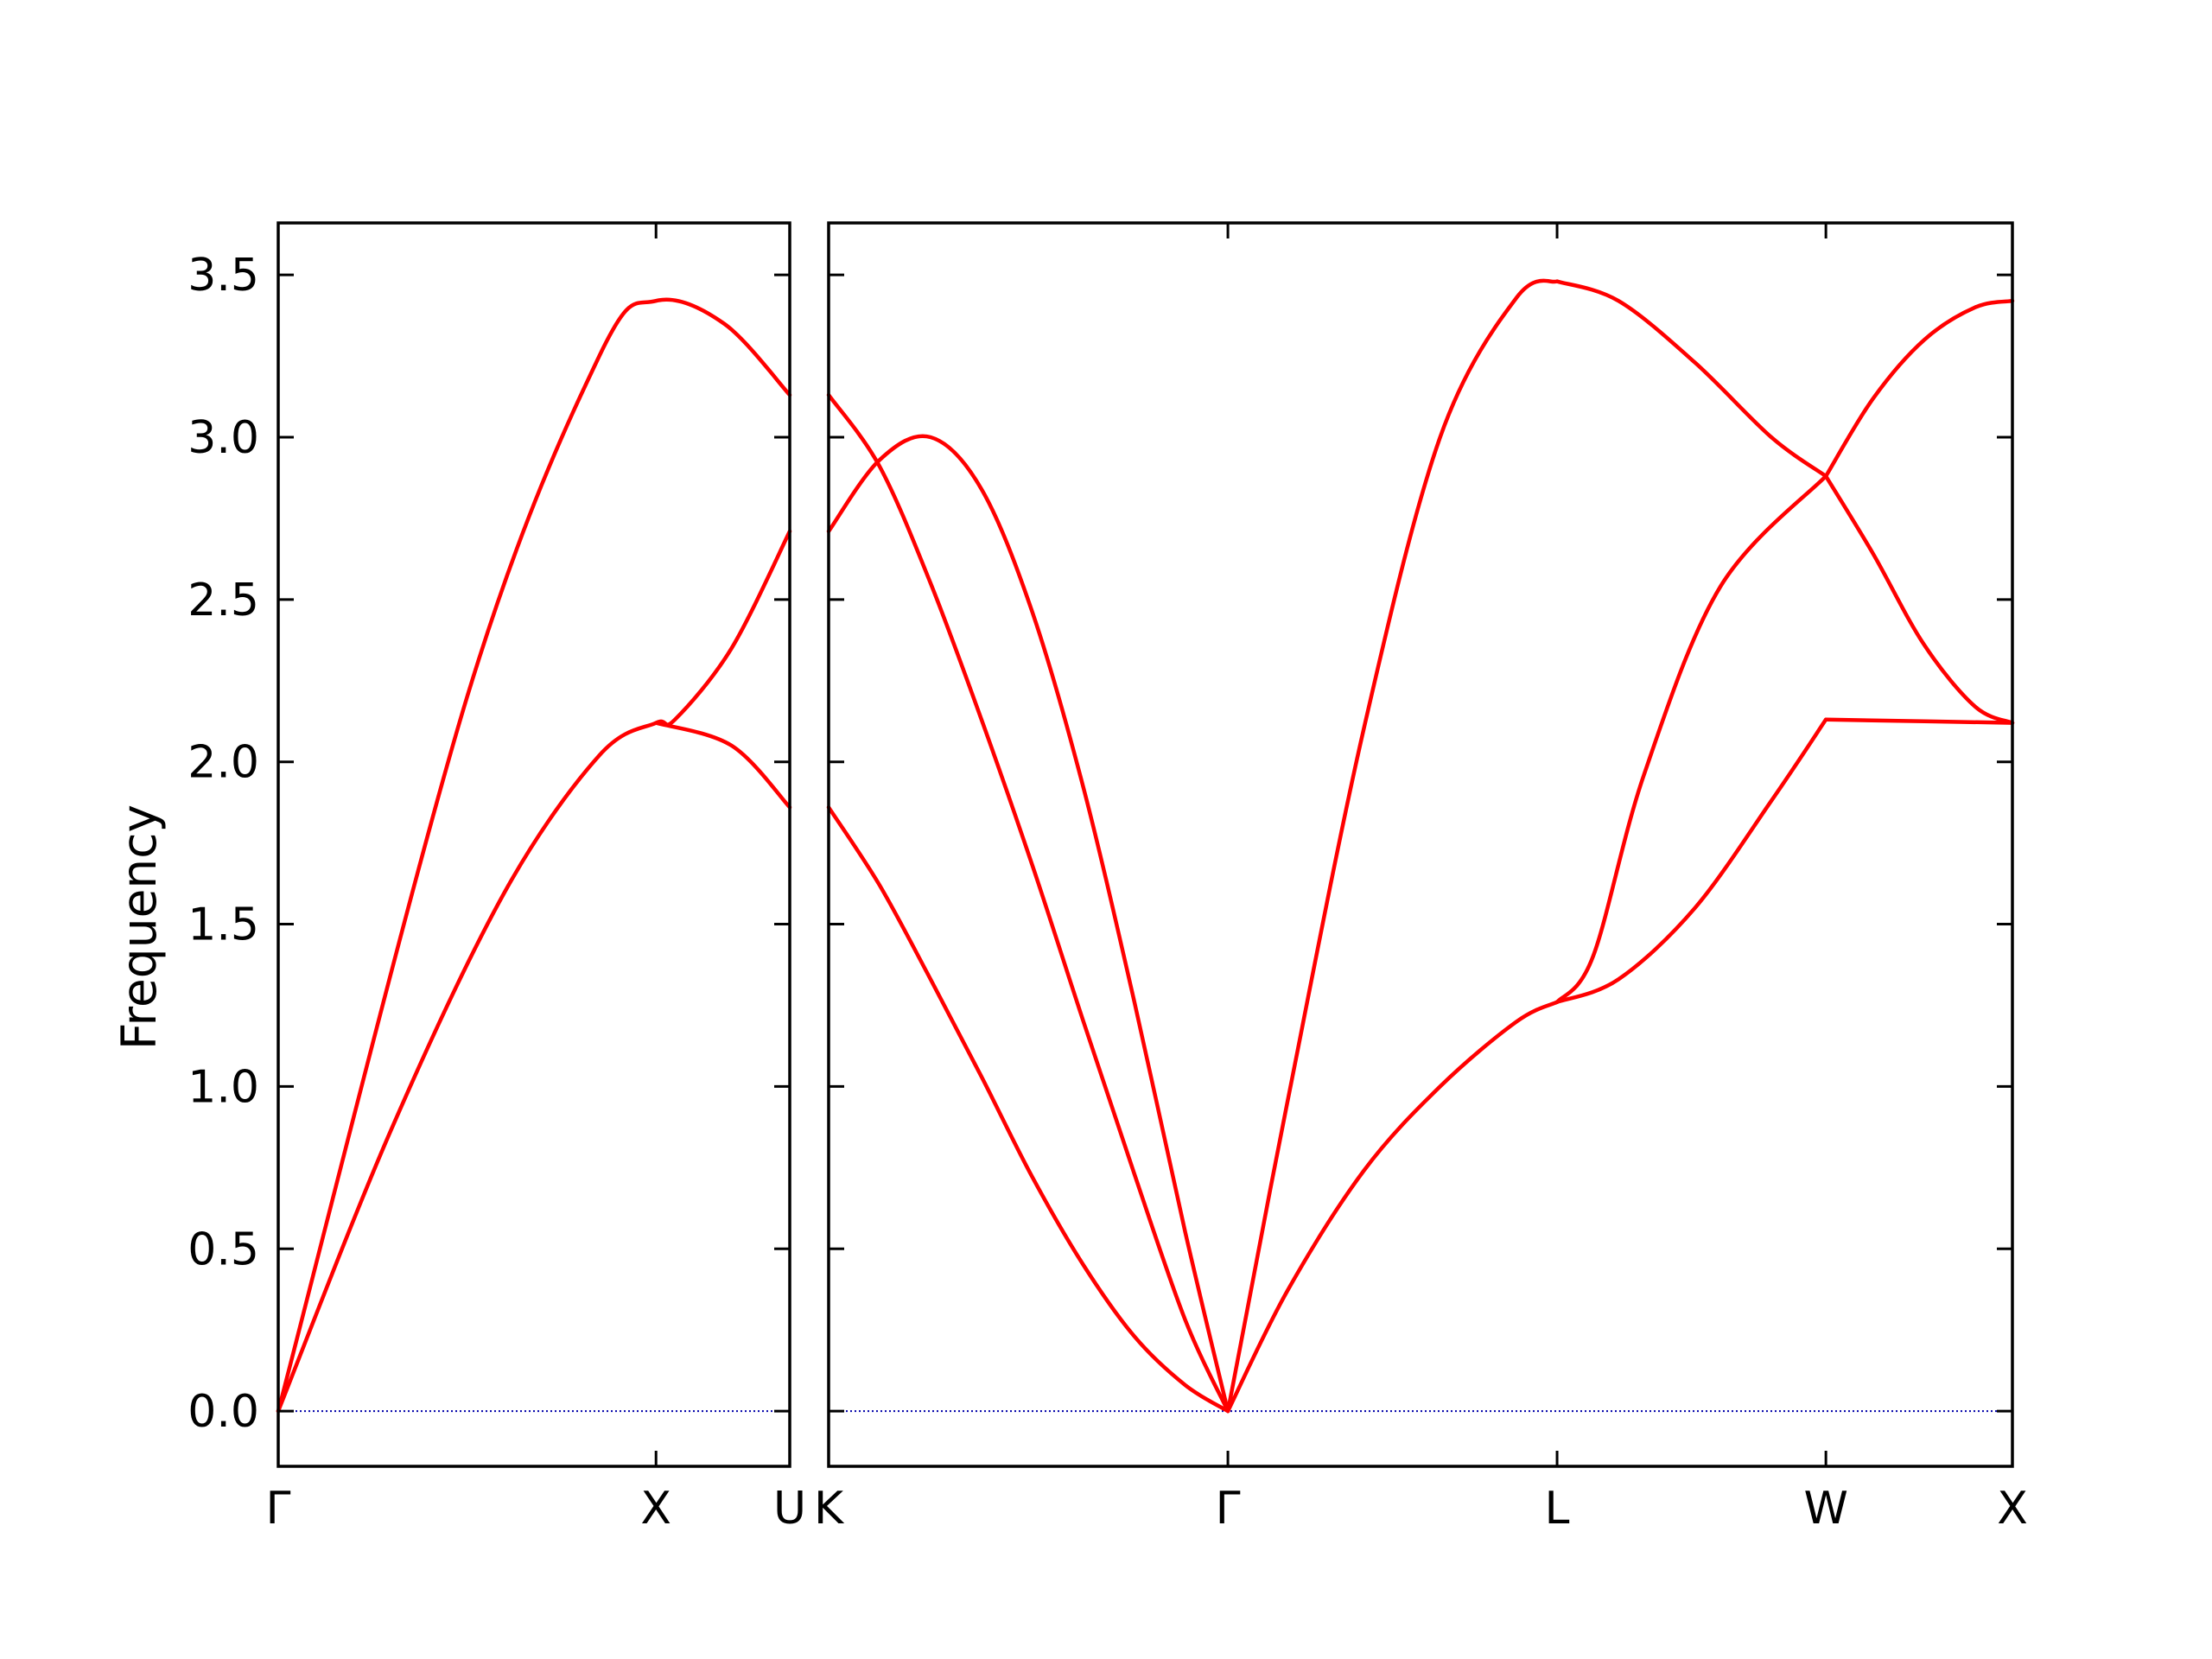 Image resolution: width=2212 pixels, height=1659 pixels. Describe the element at coordinates (1825, 1509) in the screenshot. I see `x-tick-label: W` at that location.